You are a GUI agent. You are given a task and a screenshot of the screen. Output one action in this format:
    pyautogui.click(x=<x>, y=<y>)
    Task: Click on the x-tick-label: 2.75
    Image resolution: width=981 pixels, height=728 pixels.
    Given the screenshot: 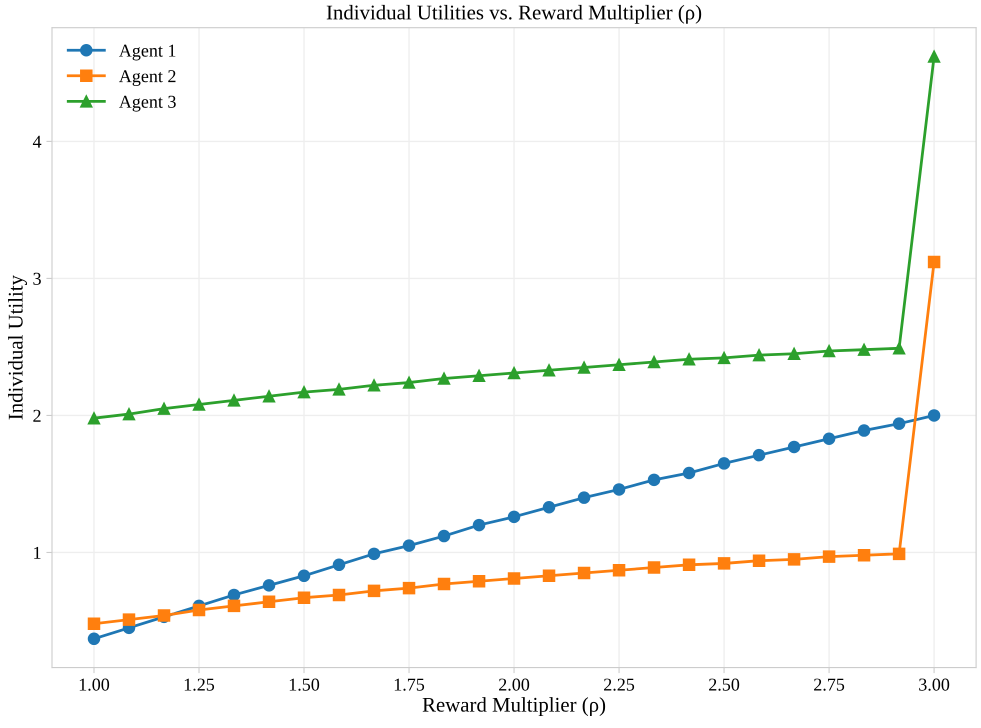 What is the action you would take?
    pyautogui.click(x=829, y=684)
    